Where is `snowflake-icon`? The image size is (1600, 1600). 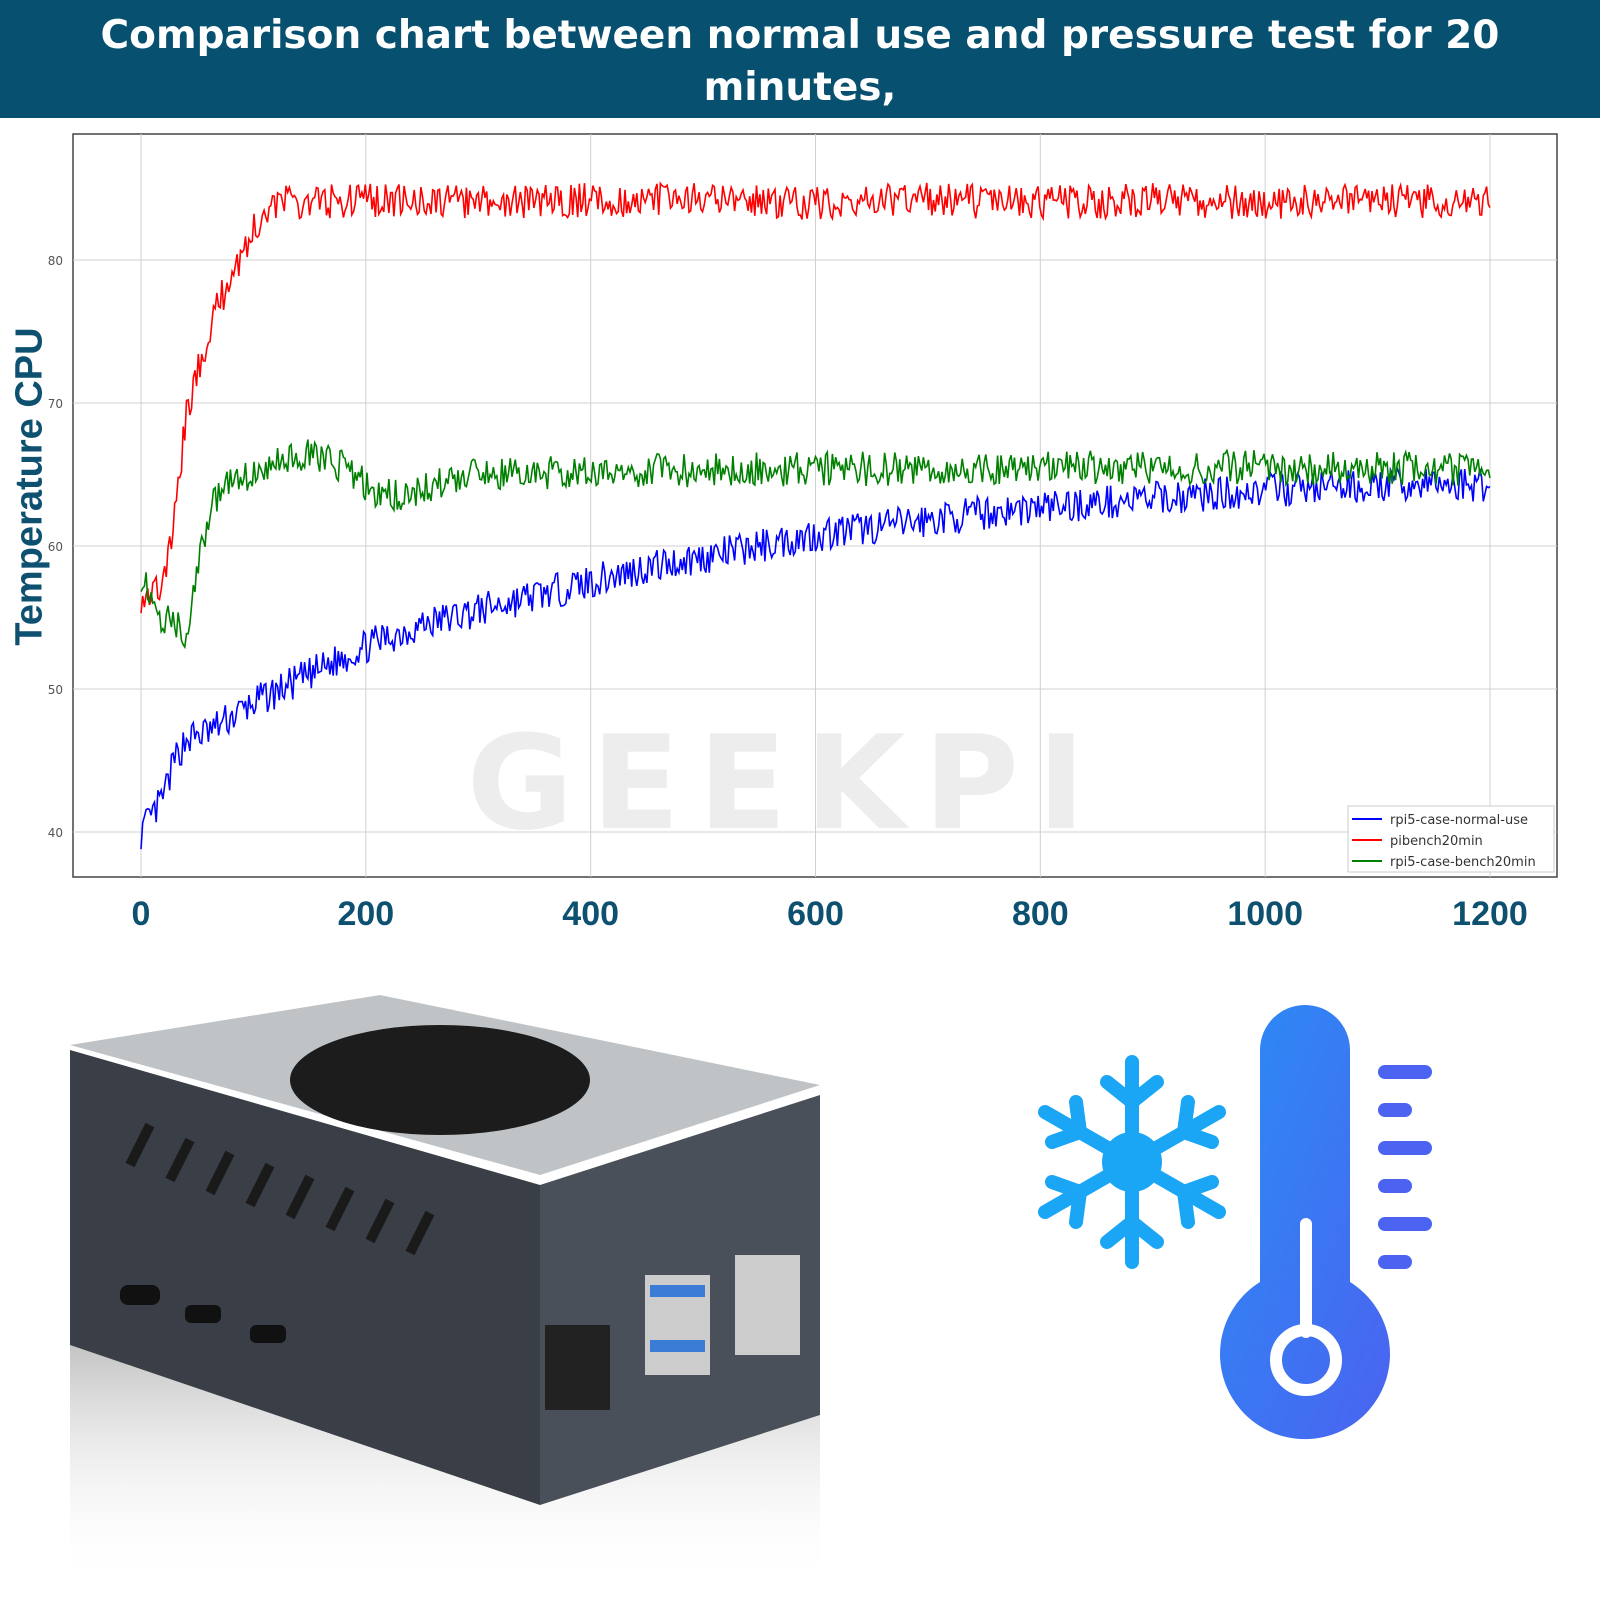
snowflake-icon is located at coordinates (1132, 1162).